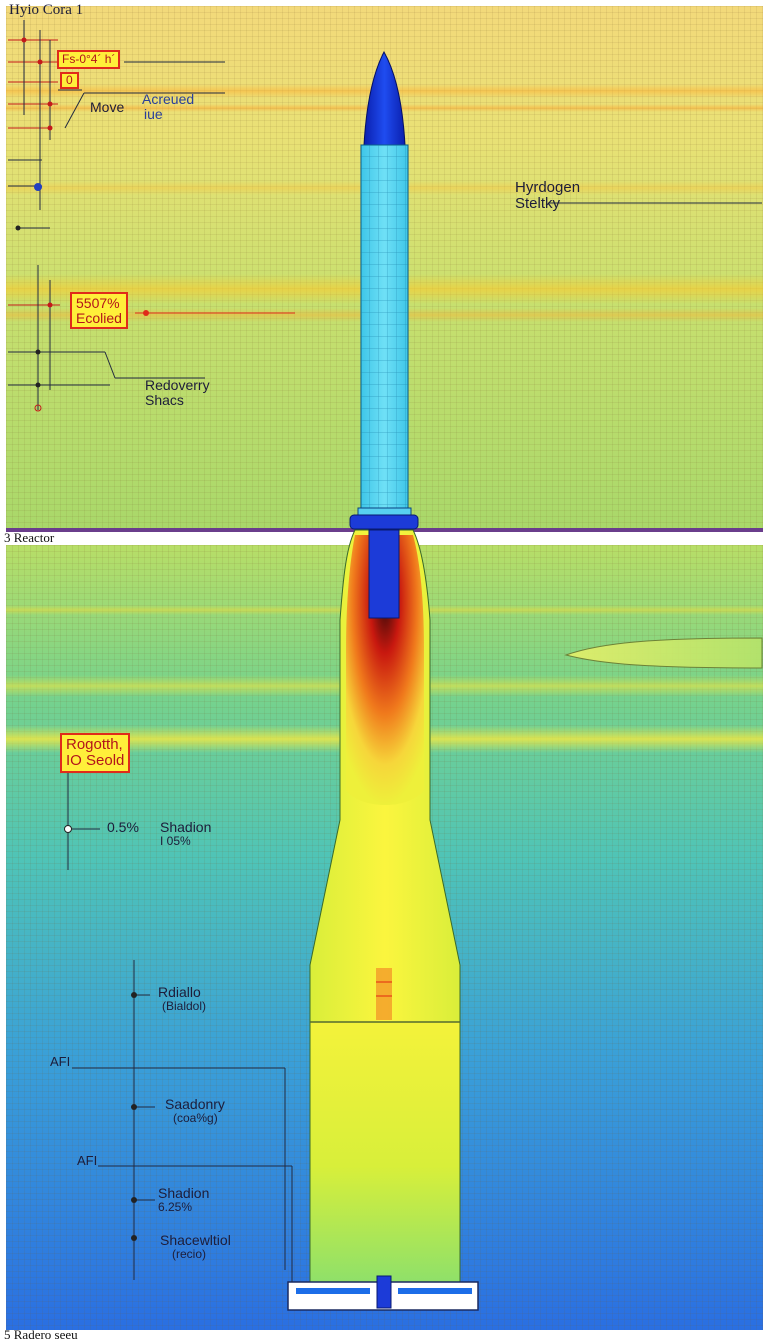 The image size is (768, 1344). I want to click on coupling-collar, so click(384, 522).